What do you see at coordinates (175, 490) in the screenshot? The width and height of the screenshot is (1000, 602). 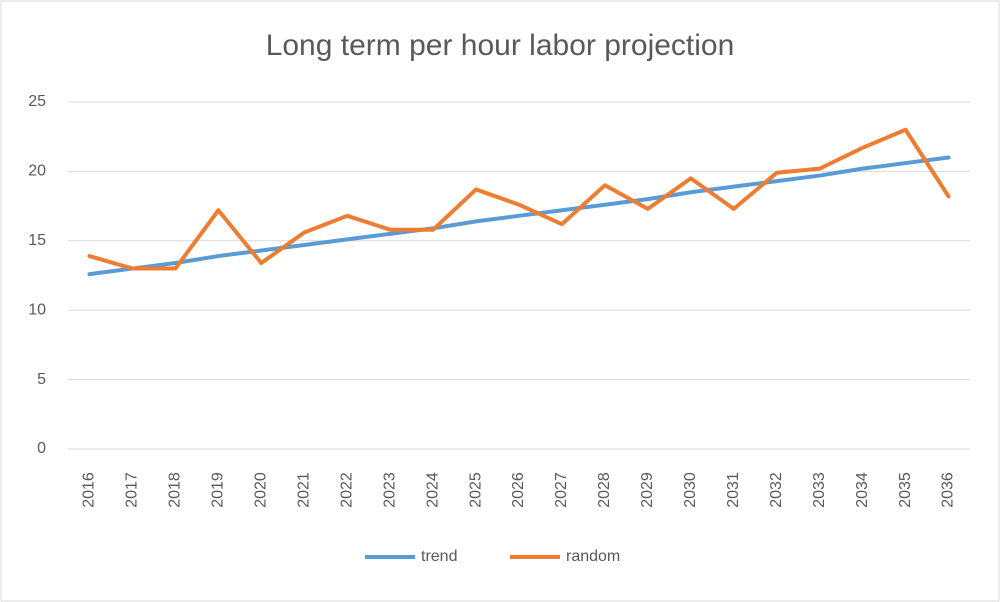 I see `x-tick-label: 2018` at bounding box center [175, 490].